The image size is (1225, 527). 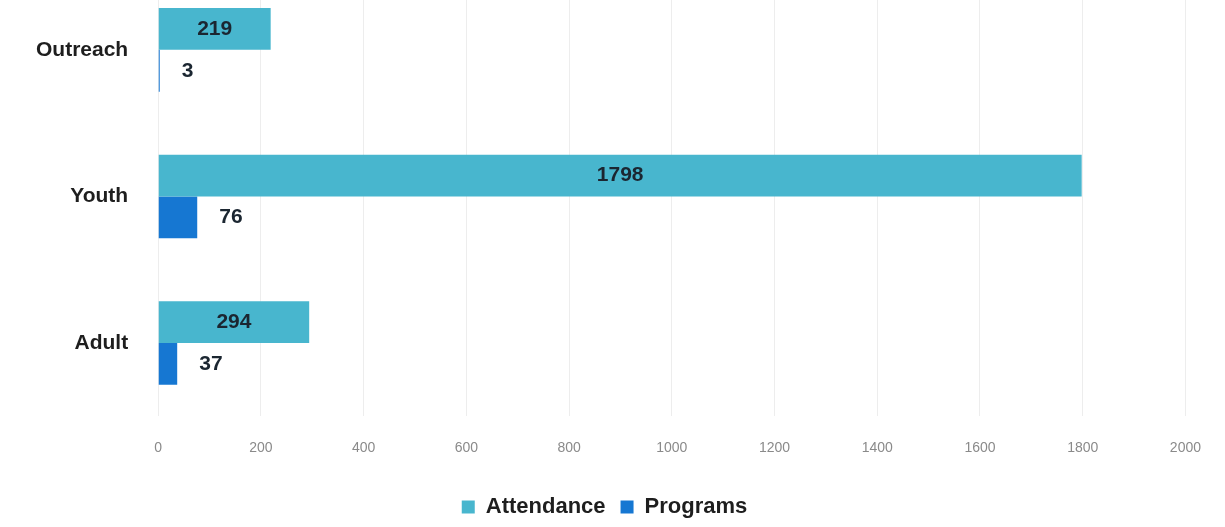 What do you see at coordinates (877, 447) in the screenshot?
I see `x-tick-label: 1400` at bounding box center [877, 447].